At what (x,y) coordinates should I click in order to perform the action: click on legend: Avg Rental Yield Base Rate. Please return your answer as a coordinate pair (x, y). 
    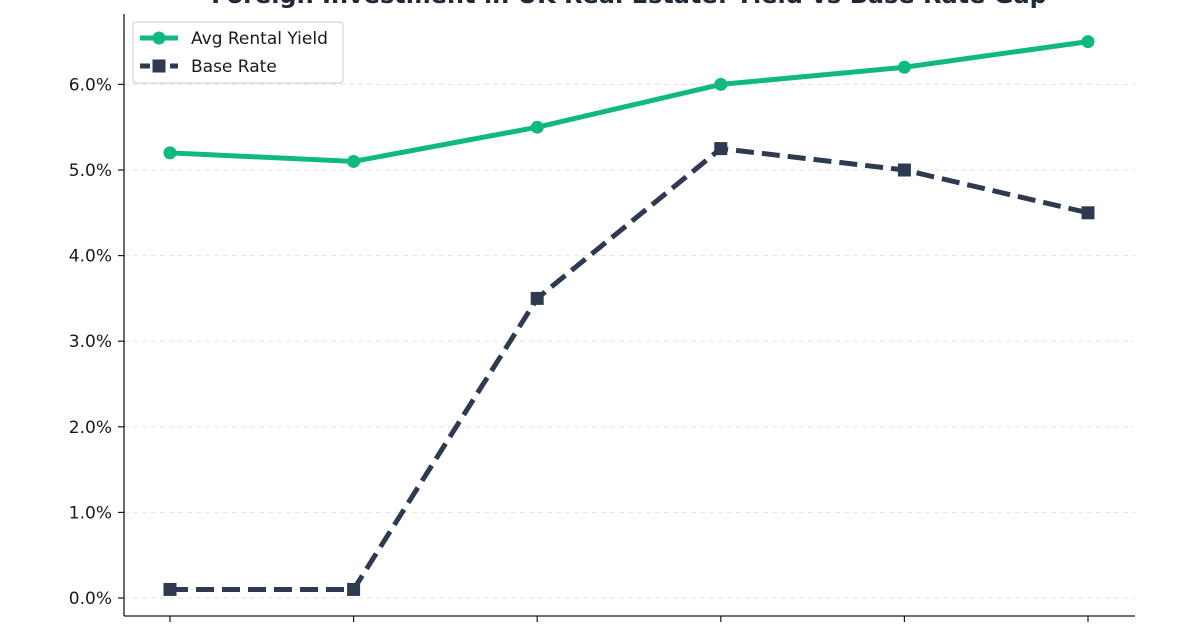
    Looking at the image, I should click on (238, 52).